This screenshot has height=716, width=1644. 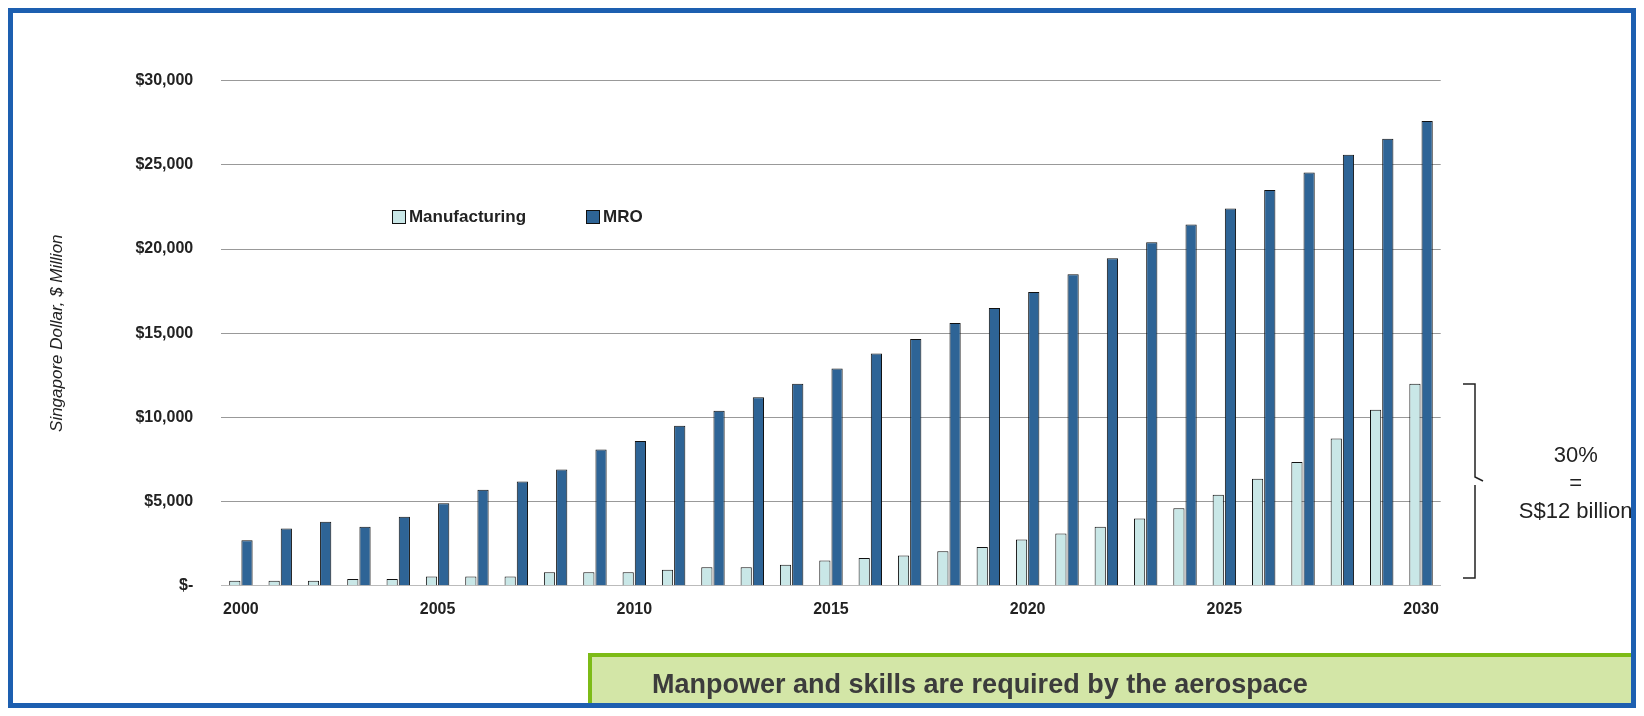 What do you see at coordinates (164, 80) in the screenshot?
I see `y-tick-label: $30,000` at bounding box center [164, 80].